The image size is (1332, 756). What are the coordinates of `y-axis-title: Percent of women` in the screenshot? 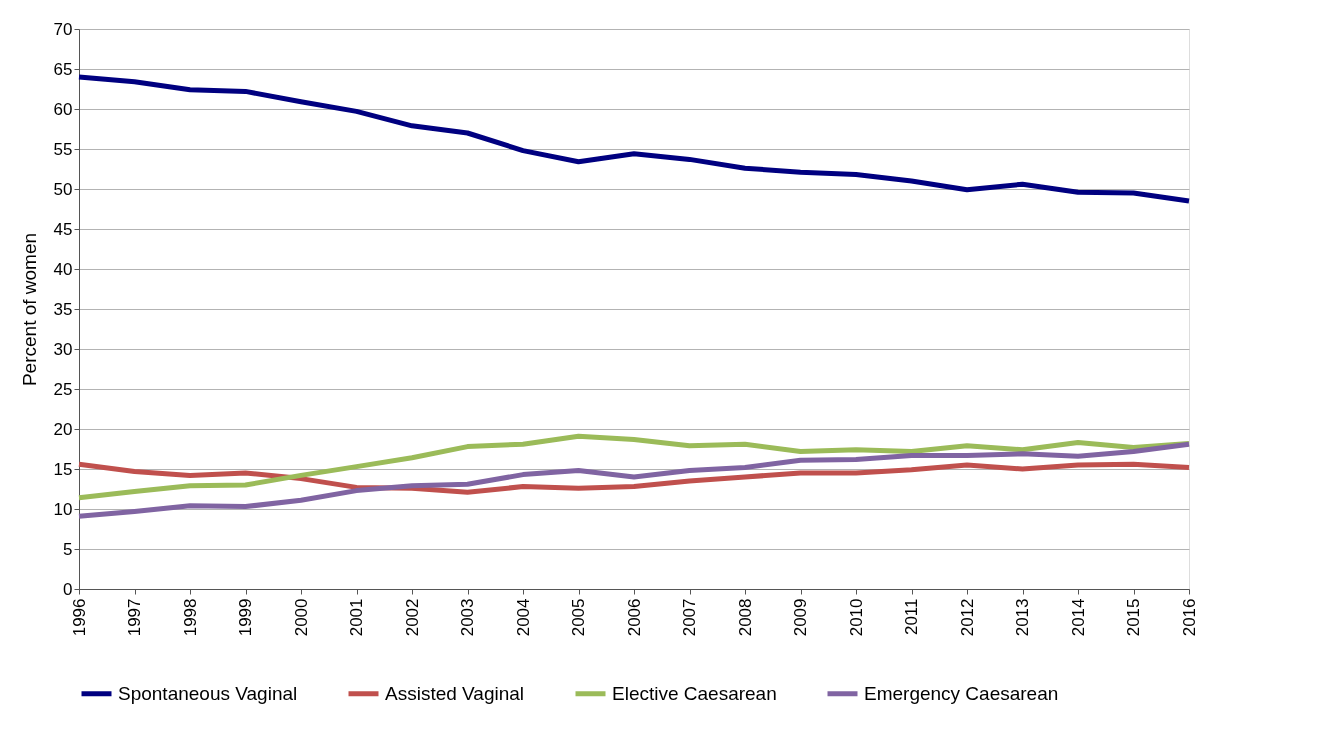 It's located at (29, 309).